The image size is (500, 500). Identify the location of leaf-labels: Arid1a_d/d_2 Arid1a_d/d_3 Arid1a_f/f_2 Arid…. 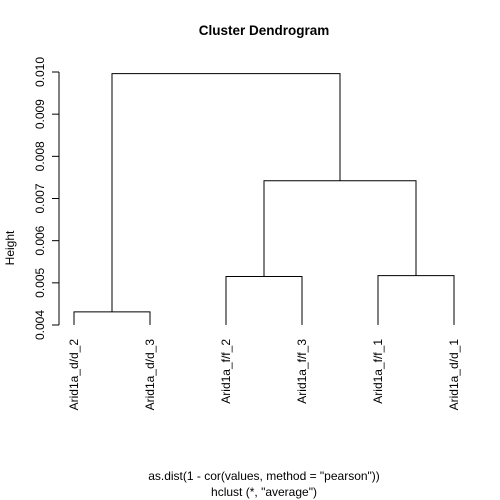
(264, 375).